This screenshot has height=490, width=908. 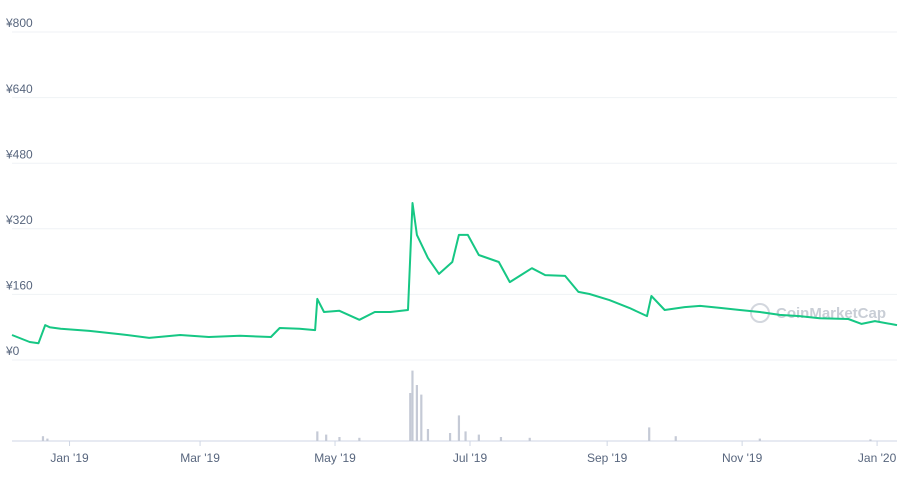 I want to click on x-tick-label: Jan '19, so click(x=69, y=458).